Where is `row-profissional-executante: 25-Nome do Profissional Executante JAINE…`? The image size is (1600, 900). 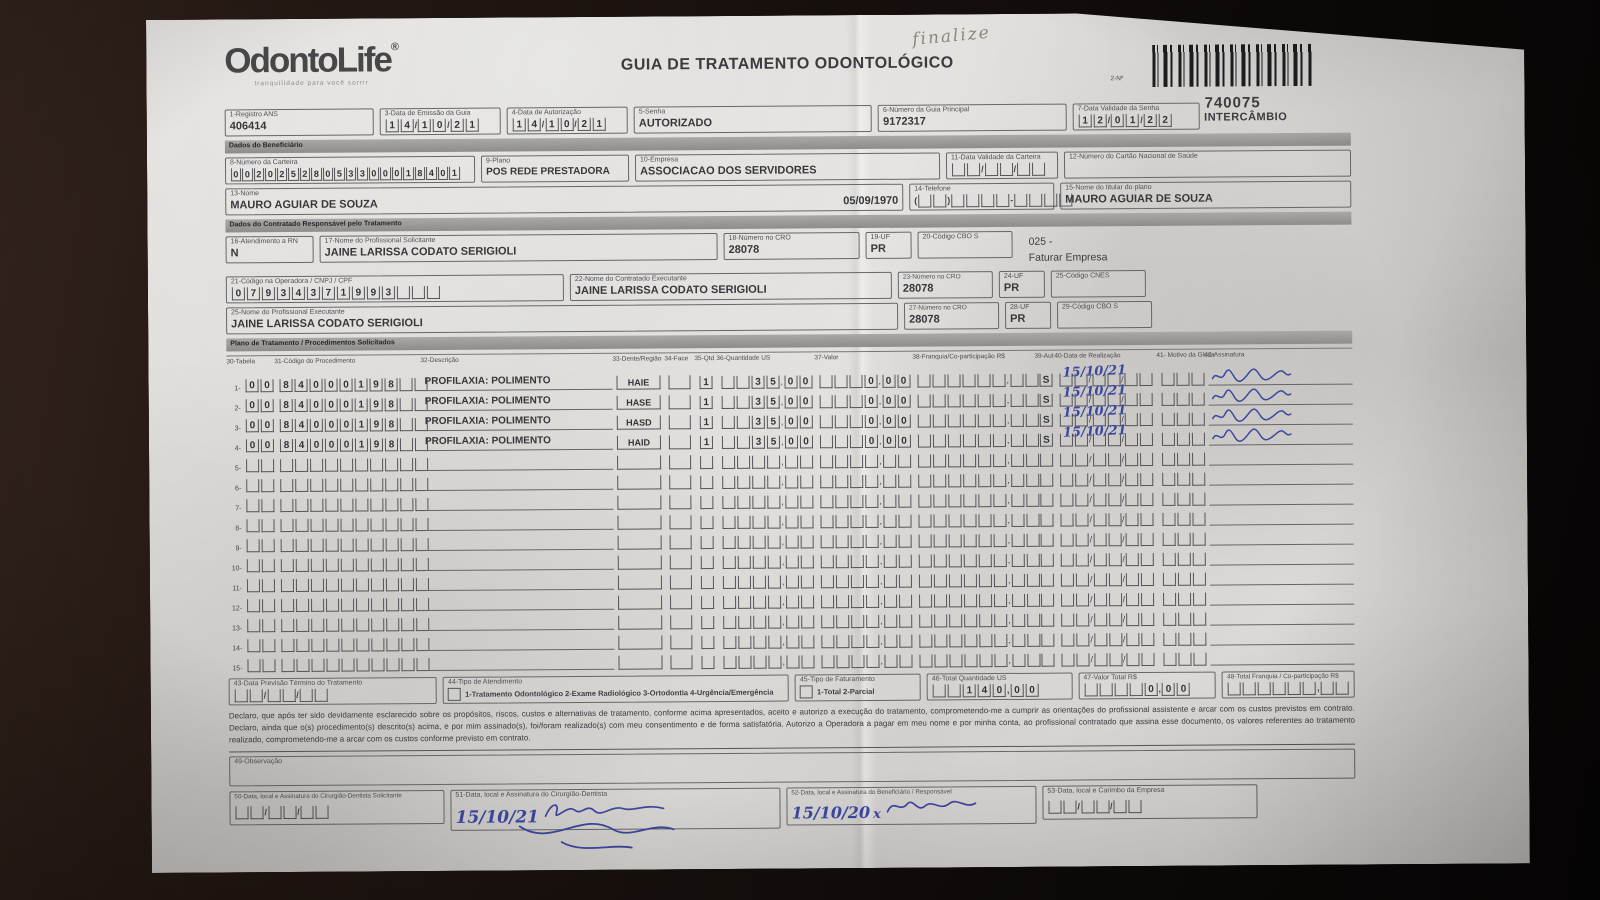 row-profissional-executante: 25-Nome do Profissional Executante JAINE… is located at coordinates (789, 316).